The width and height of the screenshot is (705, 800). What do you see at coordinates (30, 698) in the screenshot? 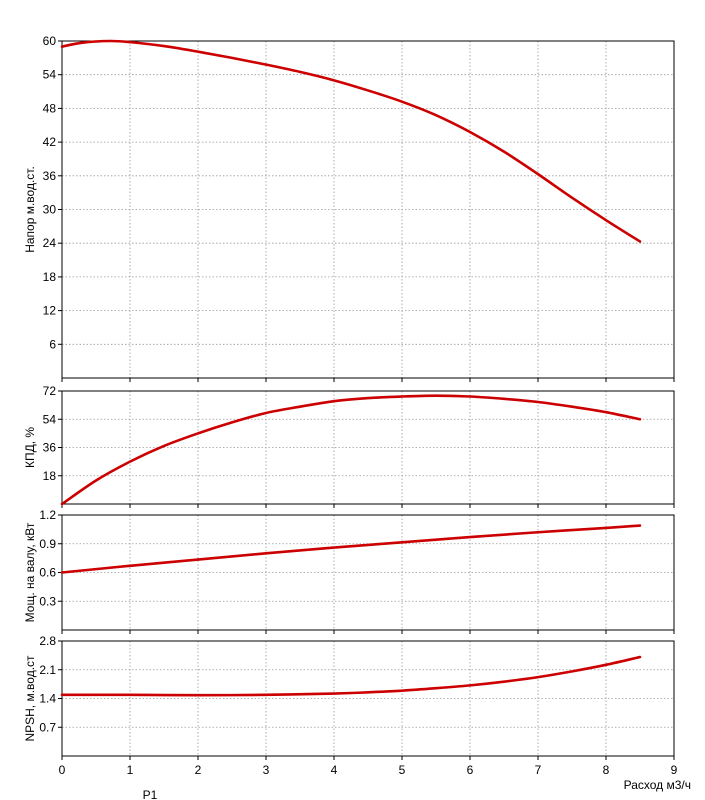
I see `y-axis-label: NPSH, м.вод.ст` at bounding box center [30, 698].